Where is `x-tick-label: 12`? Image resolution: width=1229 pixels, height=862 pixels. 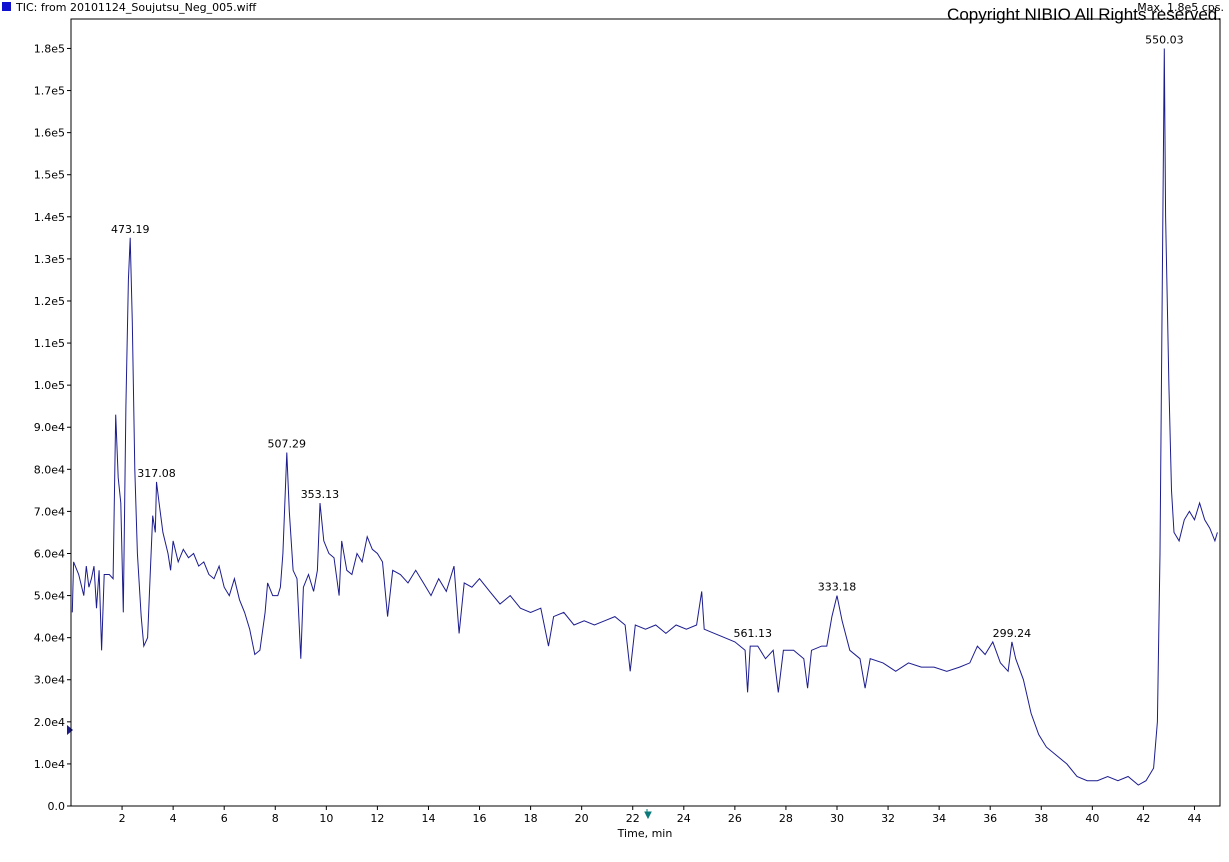 x-tick-label: 12 is located at coordinates (377, 818).